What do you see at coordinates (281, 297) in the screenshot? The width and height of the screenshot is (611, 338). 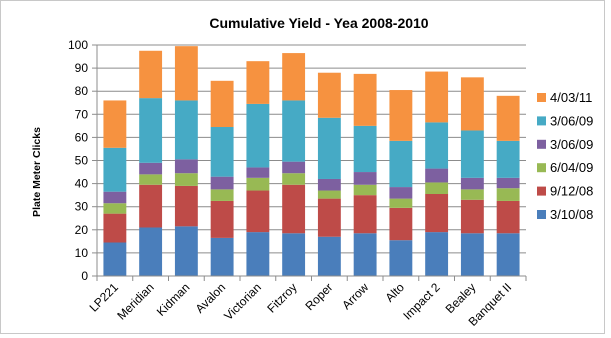 I see `x-tick-label: Fitzroy` at bounding box center [281, 297].